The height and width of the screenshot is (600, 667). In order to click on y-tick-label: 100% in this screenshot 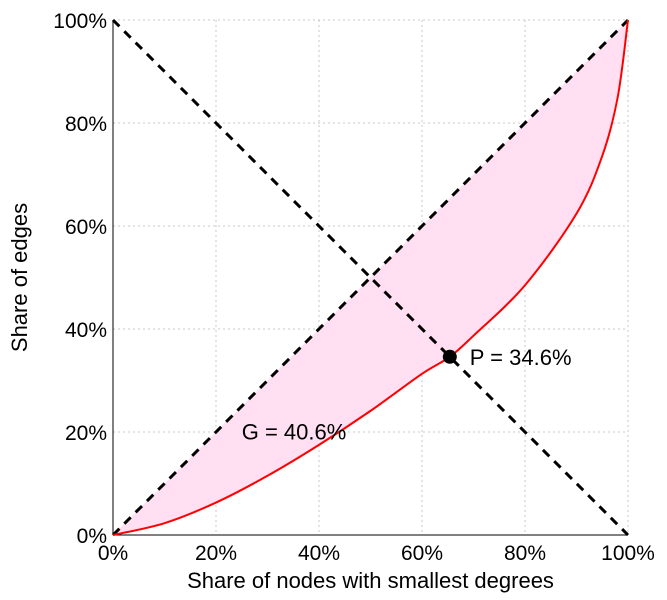, I will do `click(80, 21)`.